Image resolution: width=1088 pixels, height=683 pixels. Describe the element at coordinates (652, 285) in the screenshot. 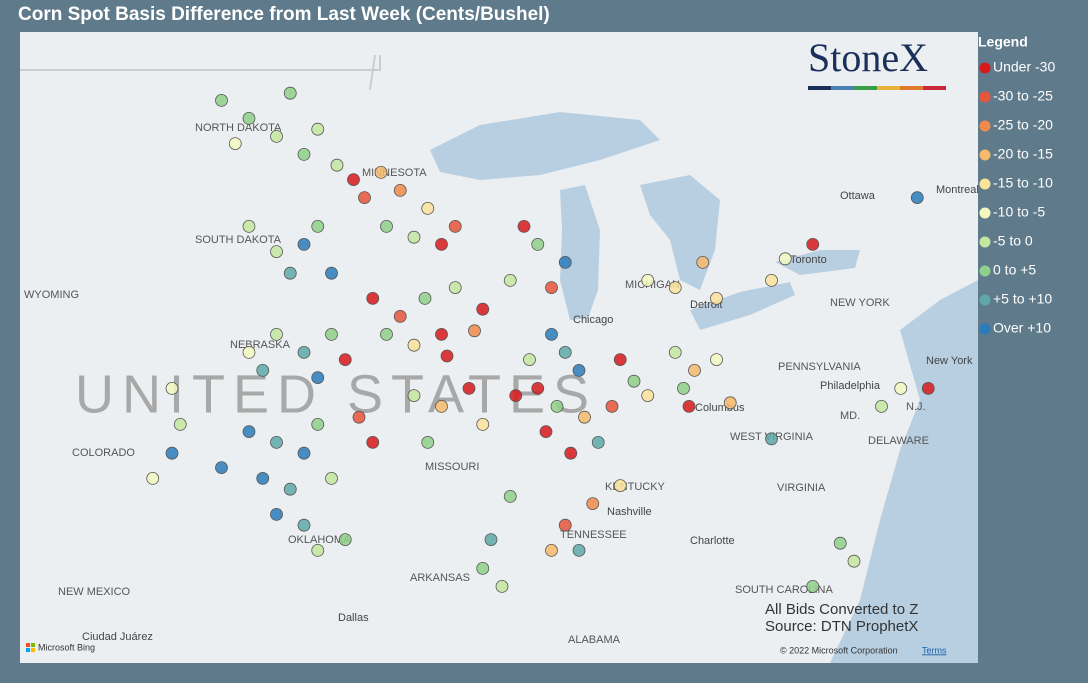

I see `map-label: MICHIGAN` at that location.